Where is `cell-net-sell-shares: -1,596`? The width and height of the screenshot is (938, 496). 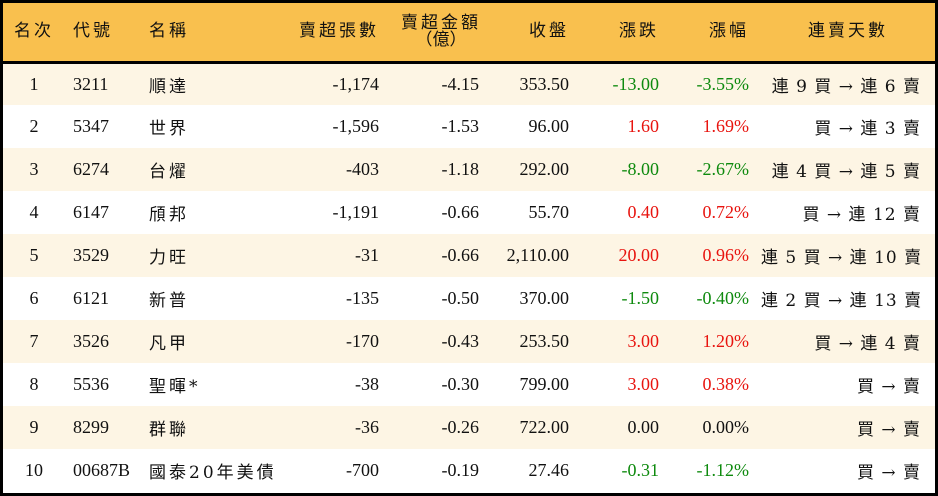 cell-net-sell-shares: -1,596 is located at coordinates (356, 126).